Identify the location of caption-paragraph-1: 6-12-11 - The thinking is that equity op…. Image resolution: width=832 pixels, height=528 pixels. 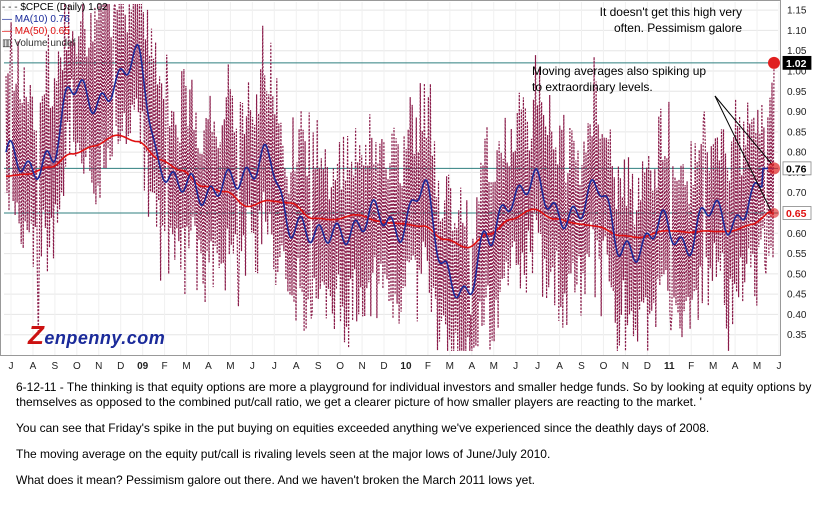
(414, 394).